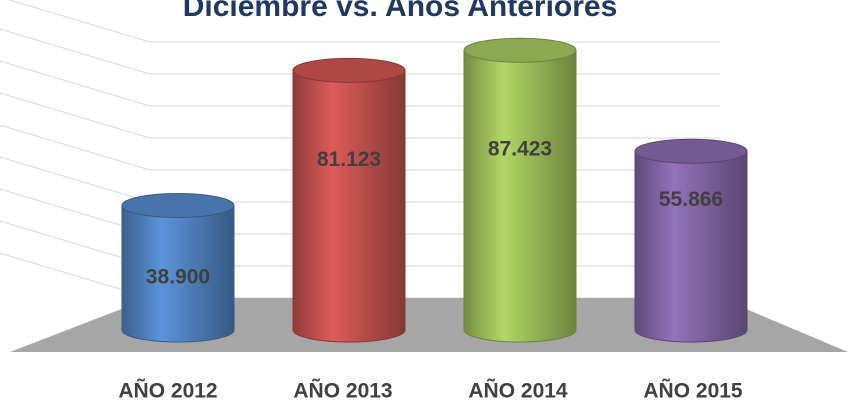  I want to click on x-tick-label: AÑO 2014, so click(518, 391).